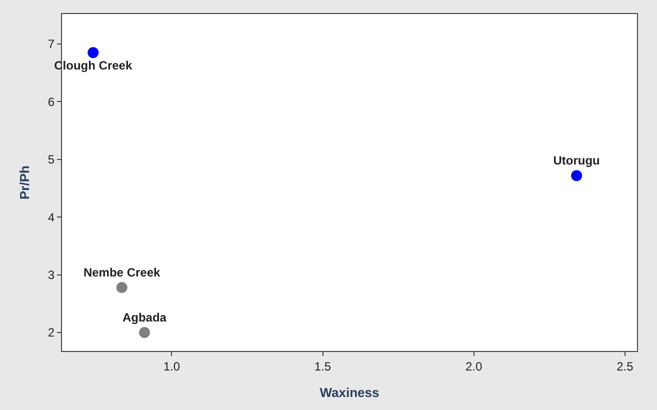  Describe the element at coordinates (350, 392) in the screenshot. I see `x-axis-title: Waxiness` at that location.